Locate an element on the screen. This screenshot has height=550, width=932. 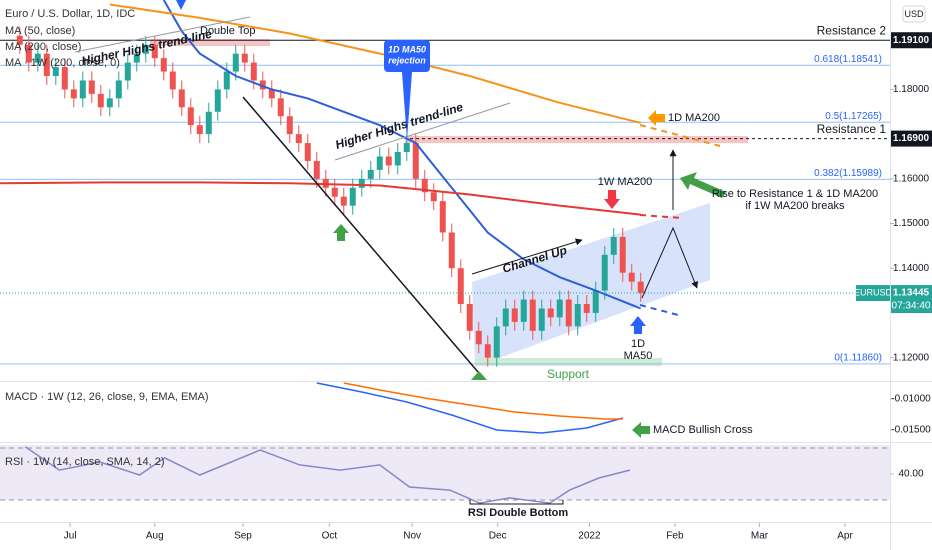
callout-pointer is located at coordinates (407, 106).